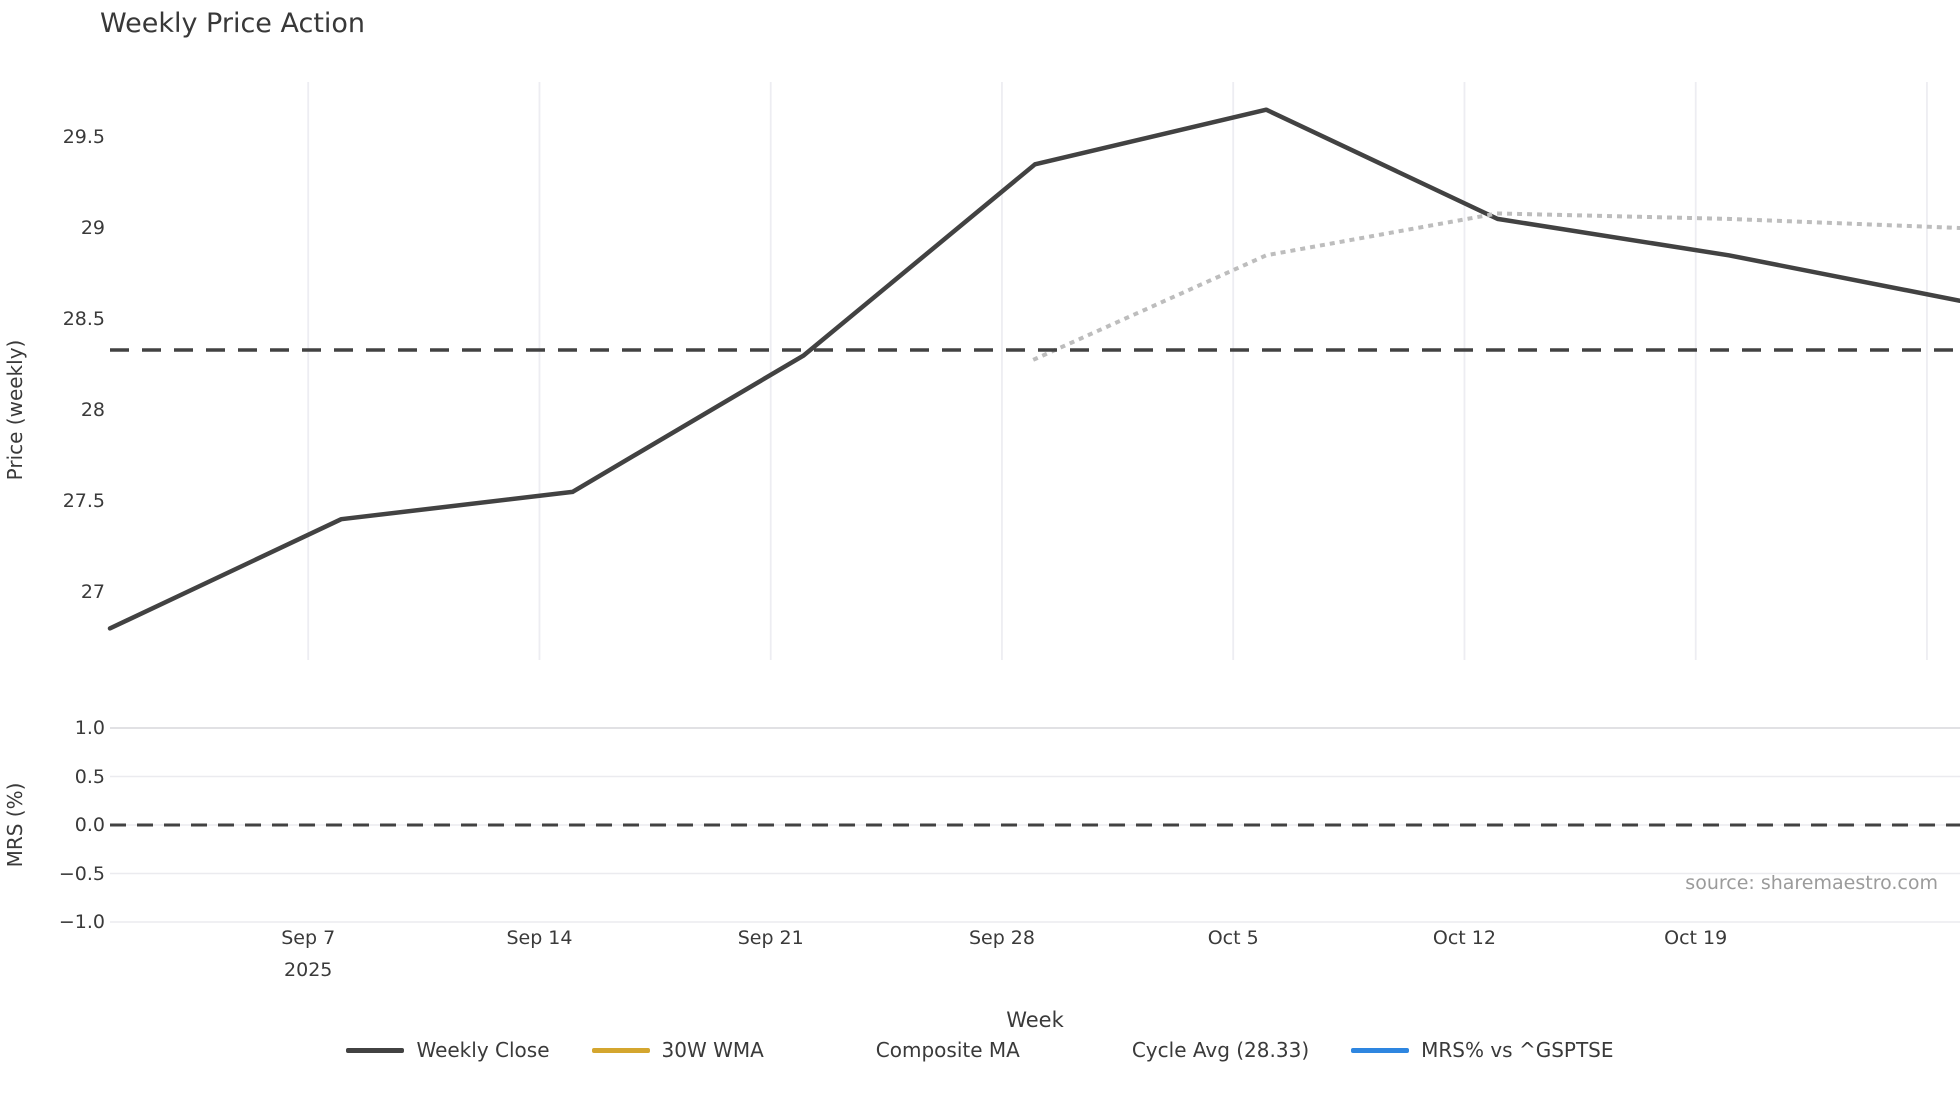 The width and height of the screenshot is (1960, 1102). Describe the element at coordinates (92, 228) in the screenshot. I see `price-tick-29: 29` at that location.